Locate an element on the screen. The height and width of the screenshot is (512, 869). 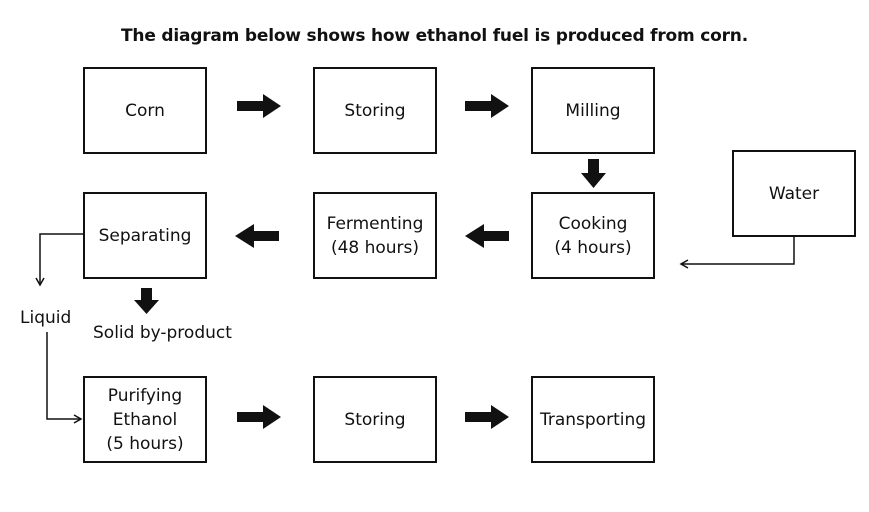
step-fermenting-label: Fermenting is located at coordinates (375, 223).